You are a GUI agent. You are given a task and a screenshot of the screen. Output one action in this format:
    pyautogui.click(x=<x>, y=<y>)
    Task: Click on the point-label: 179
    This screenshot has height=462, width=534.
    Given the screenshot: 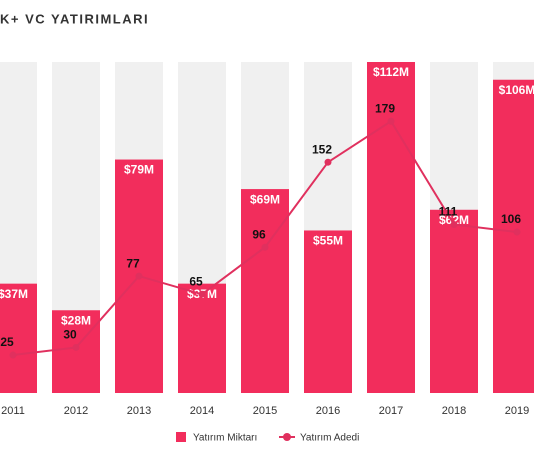 What is the action you would take?
    pyautogui.click(x=385, y=108)
    